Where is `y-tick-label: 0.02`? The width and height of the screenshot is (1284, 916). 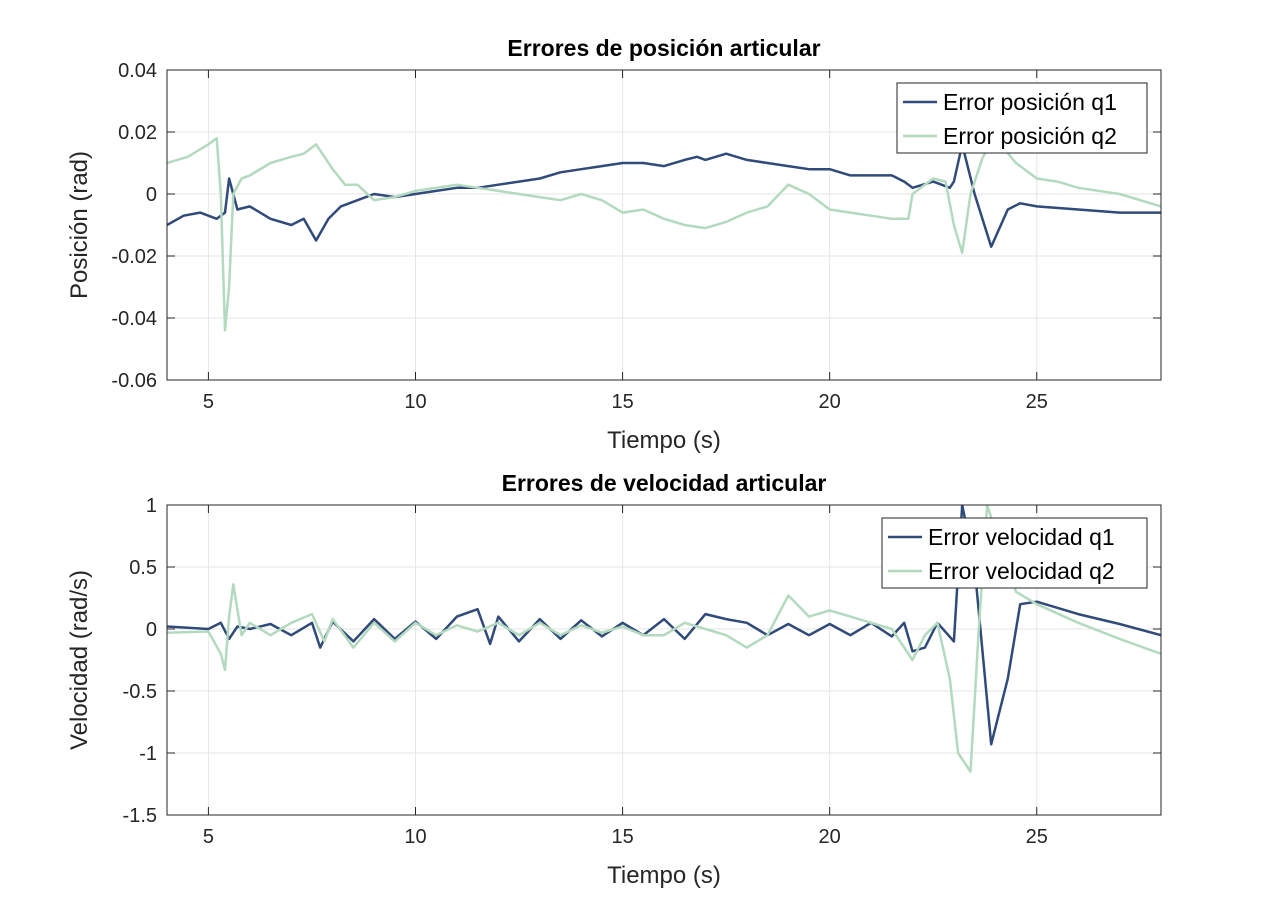
y-tick-label: 0.02 is located at coordinates (137, 133).